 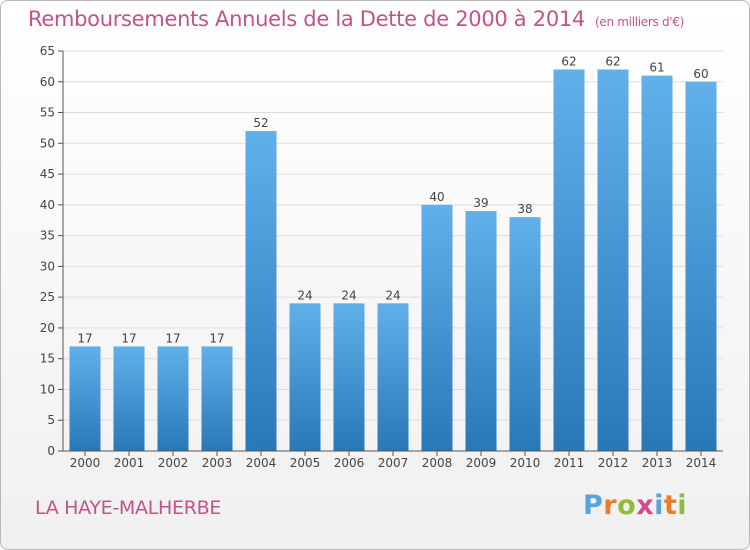 What do you see at coordinates (47, 359) in the screenshot?
I see `y-tick-label: 15` at bounding box center [47, 359].